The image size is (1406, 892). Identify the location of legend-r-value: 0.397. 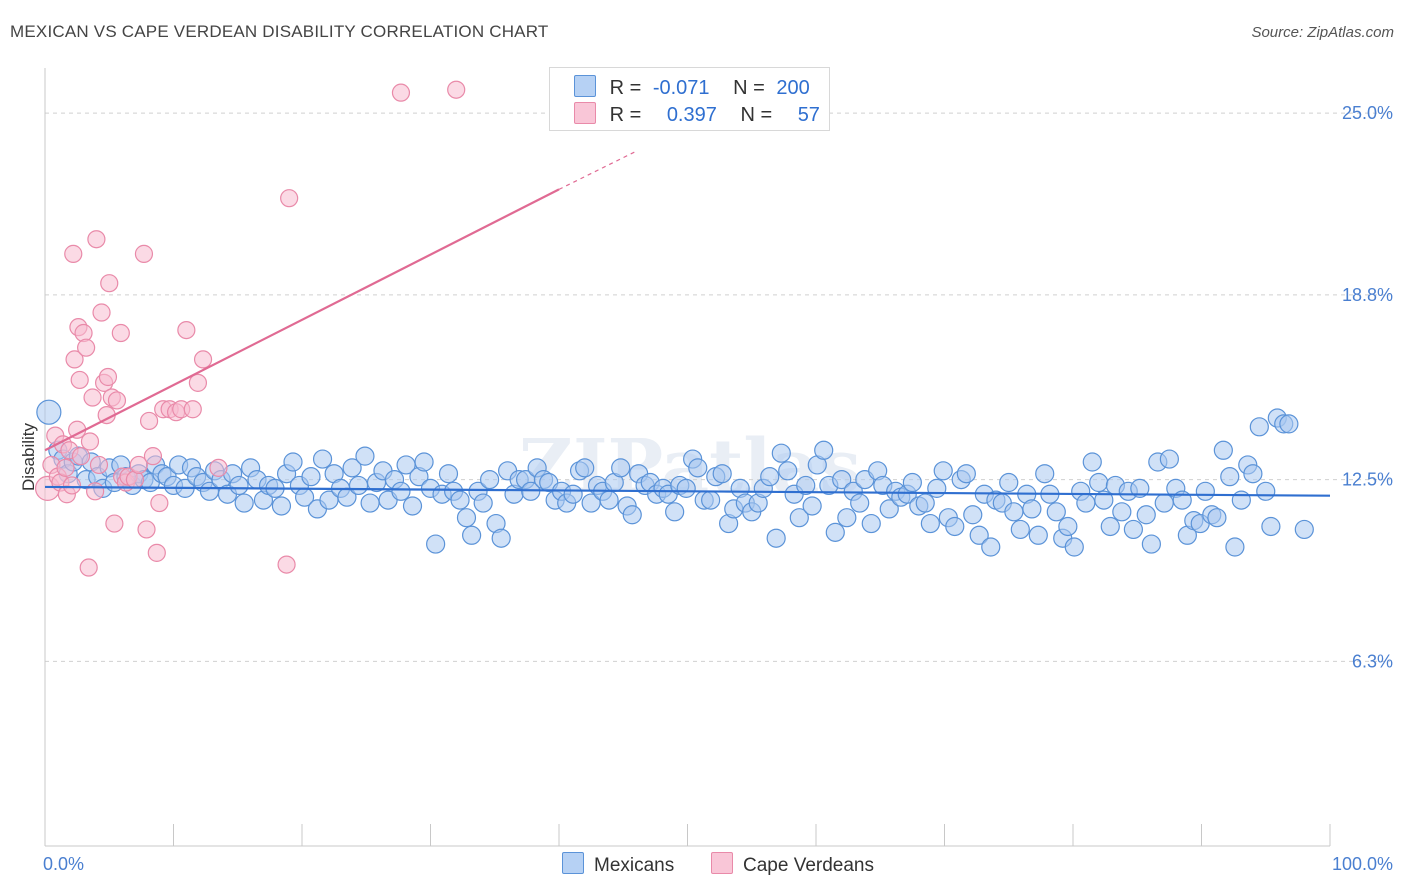
(691, 115).